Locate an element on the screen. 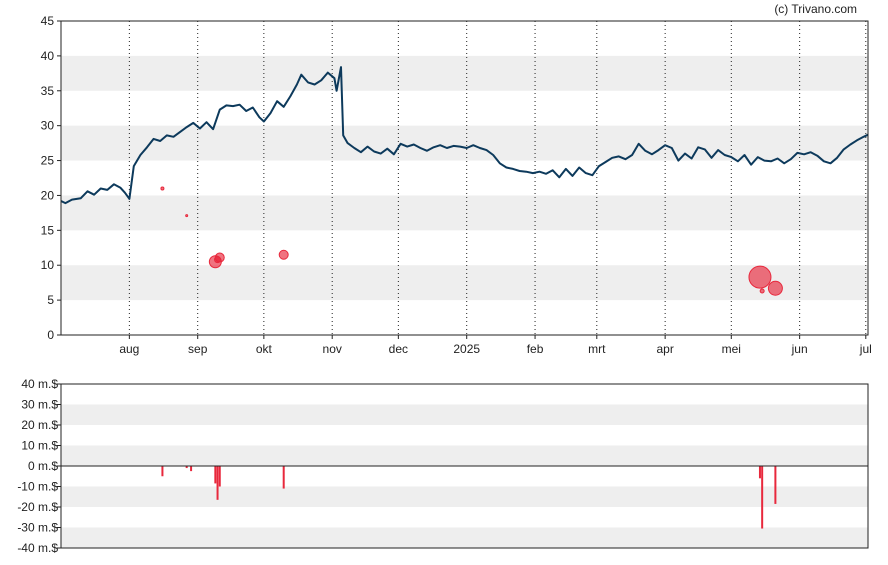 The width and height of the screenshot is (888, 565). y-tick-label: -10 m.$ is located at coordinates (37, 487).